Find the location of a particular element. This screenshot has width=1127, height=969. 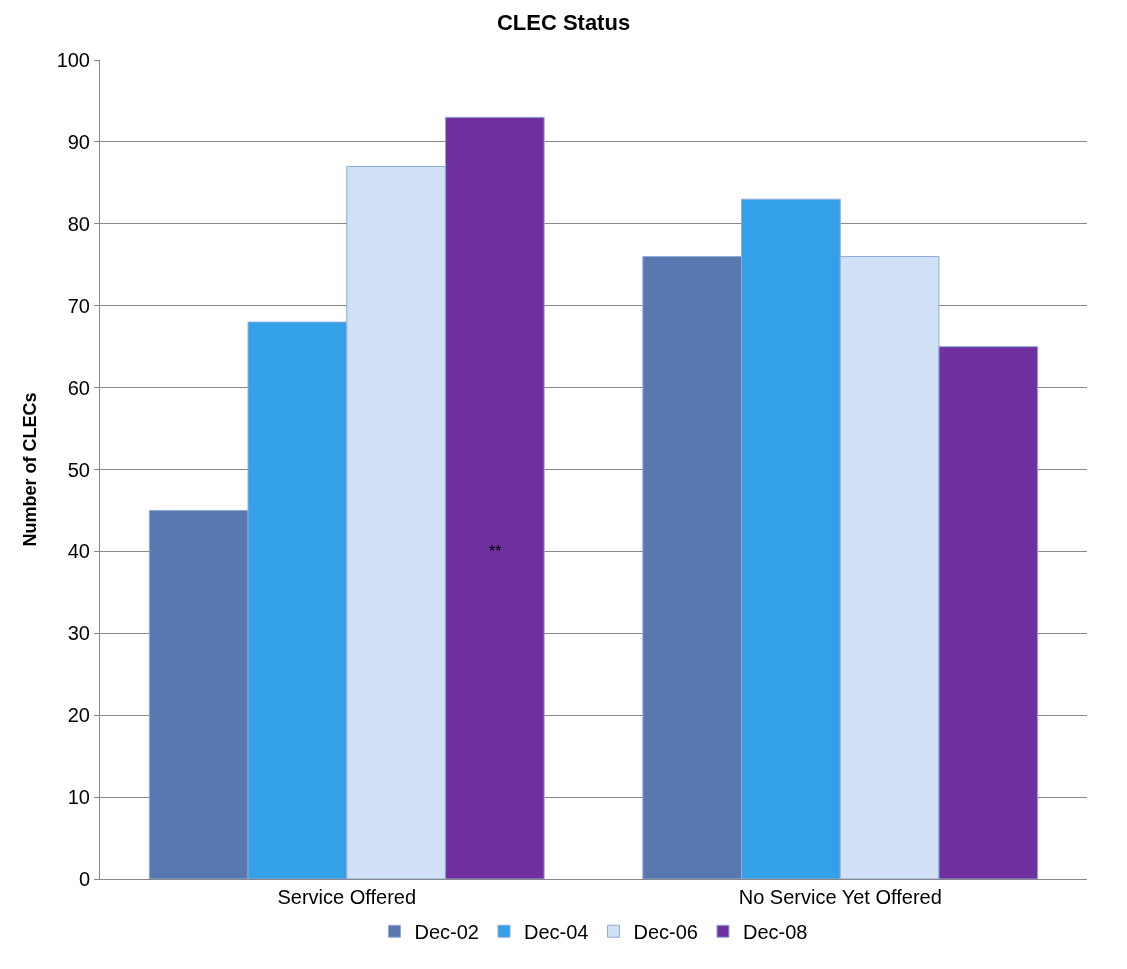

y-tick-label: 60 is located at coordinates (78, 387).